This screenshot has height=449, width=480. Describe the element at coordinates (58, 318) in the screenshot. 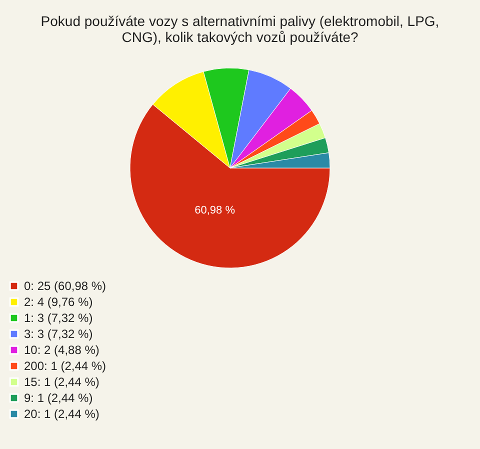

I see `legend-label: 1: 3 (7,32 %)` at that location.